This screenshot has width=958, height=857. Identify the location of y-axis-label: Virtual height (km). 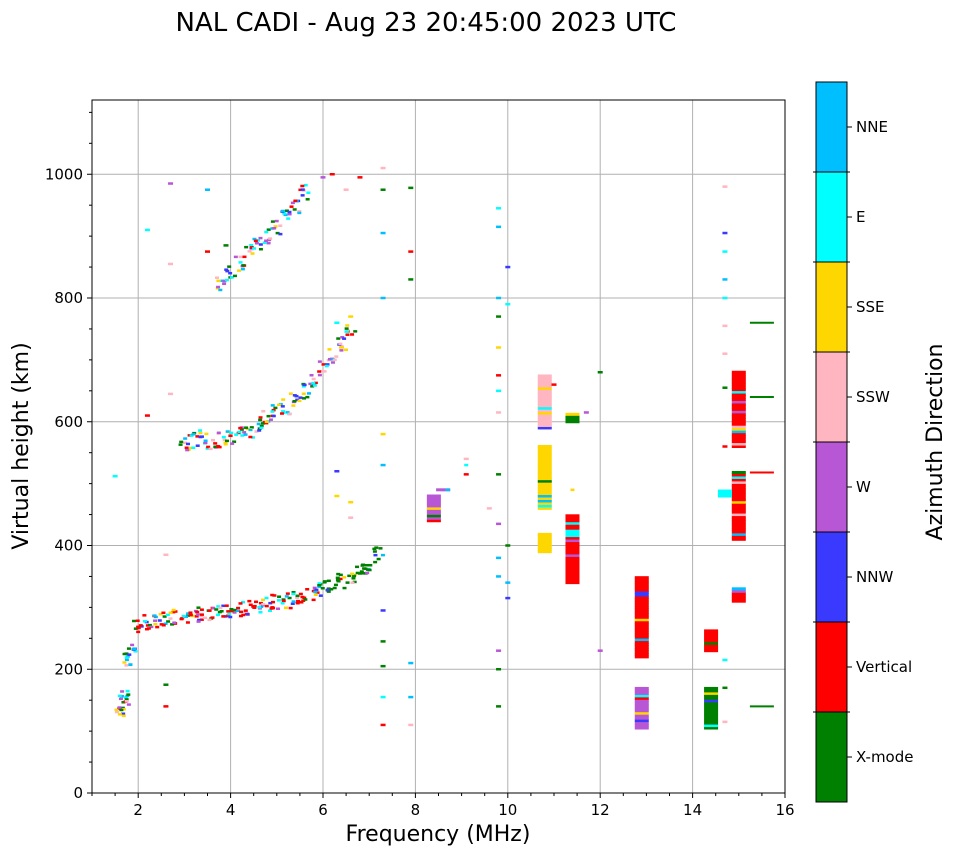
(21, 445).